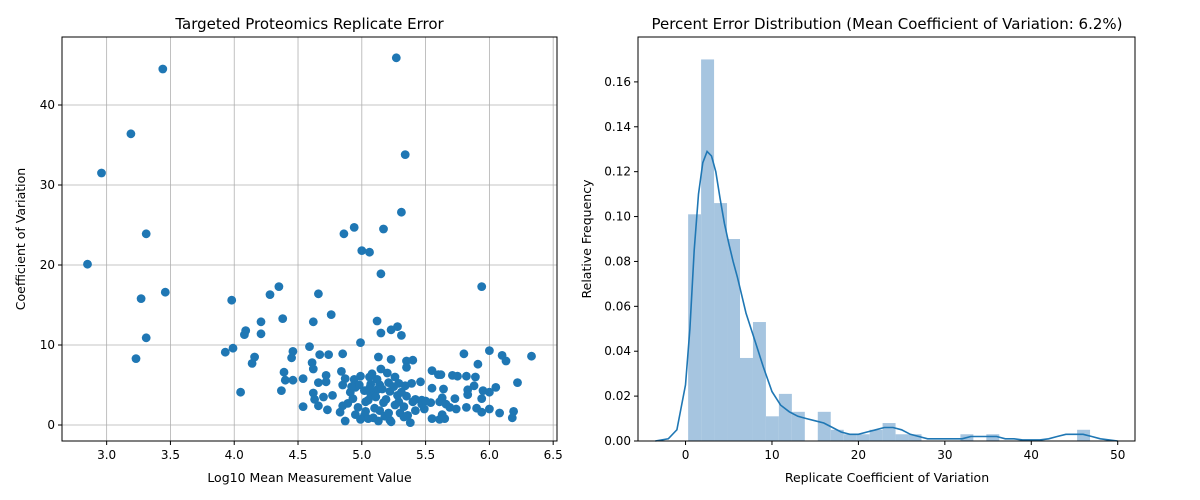 Image resolution: width=1200 pixels, height=500 pixels. Describe the element at coordinates (20, 239) in the screenshot. I see `scatter-y-axis-label: Coefficient of Variation` at that location.